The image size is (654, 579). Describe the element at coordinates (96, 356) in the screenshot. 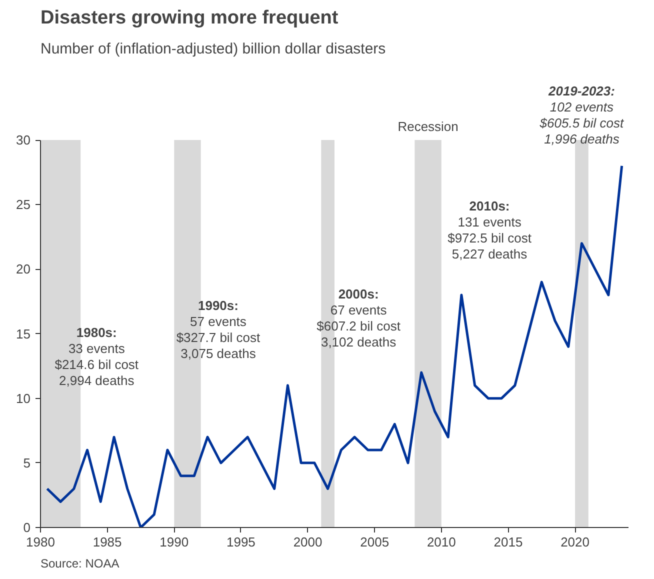

I see `annotation: 1980s: 33 events $214.6 bil cost 2,994 deaths` at that location.